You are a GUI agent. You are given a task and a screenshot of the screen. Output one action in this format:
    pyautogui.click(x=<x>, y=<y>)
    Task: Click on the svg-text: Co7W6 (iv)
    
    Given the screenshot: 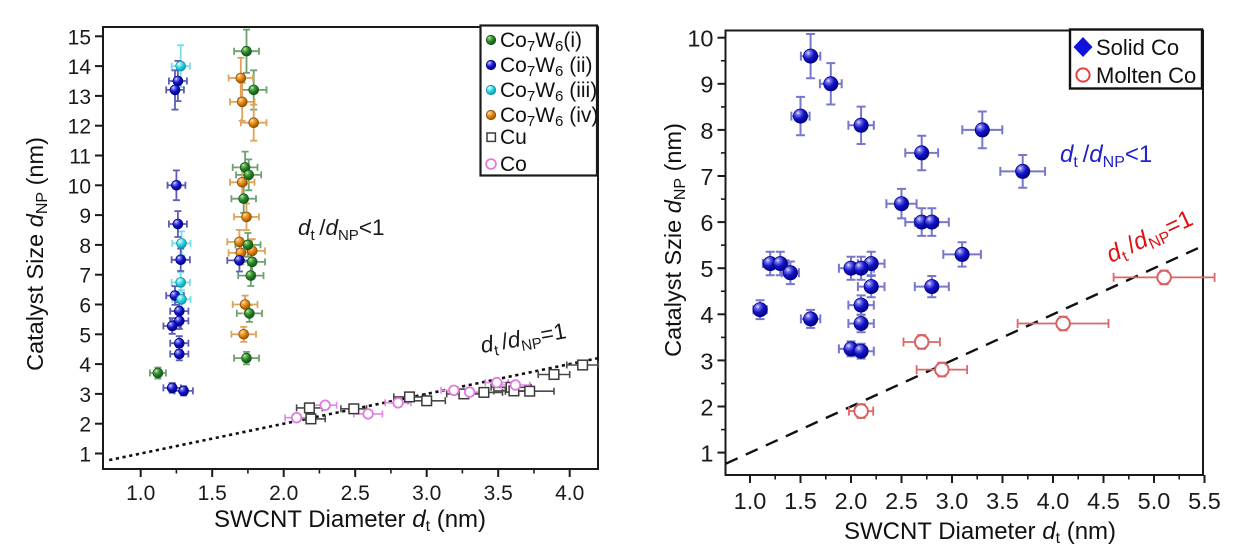 What is the action you would take?
    pyautogui.click(x=549, y=117)
    